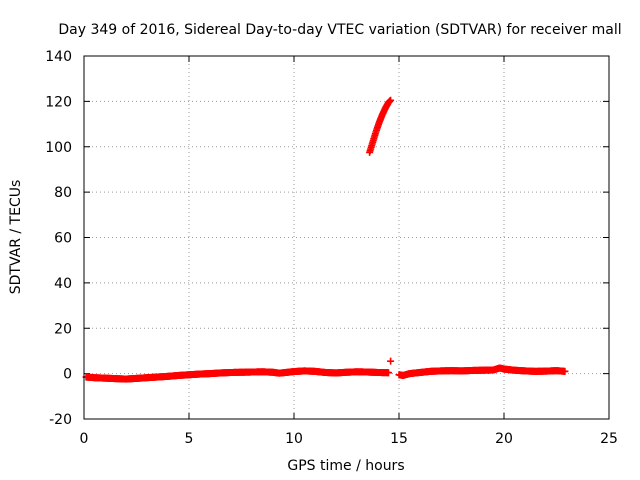  Describe the element at coordinates (63, 193) in the screenshot. I see `y-tick-label: 80` at that location.